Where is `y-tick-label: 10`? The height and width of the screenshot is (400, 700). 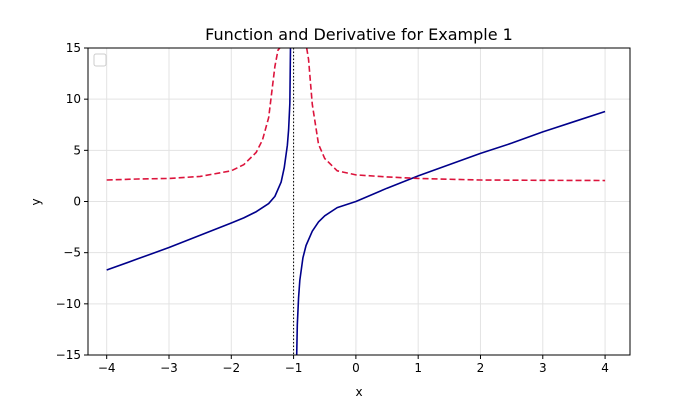
y-tick-label: 10 is located at coordinates (73, 99).